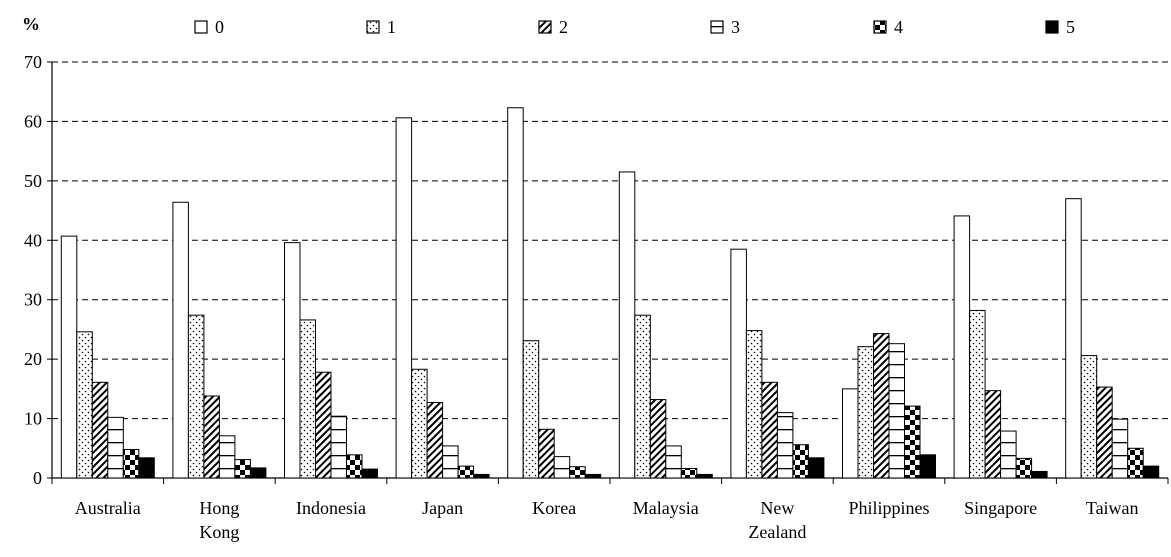 Image resolution: width=1171 pixels, height=557 pixels. What do you see at coordinates (33, 62) in the screenshot?
I see `y-tick-label: 70` at bounding box center [33, 62].